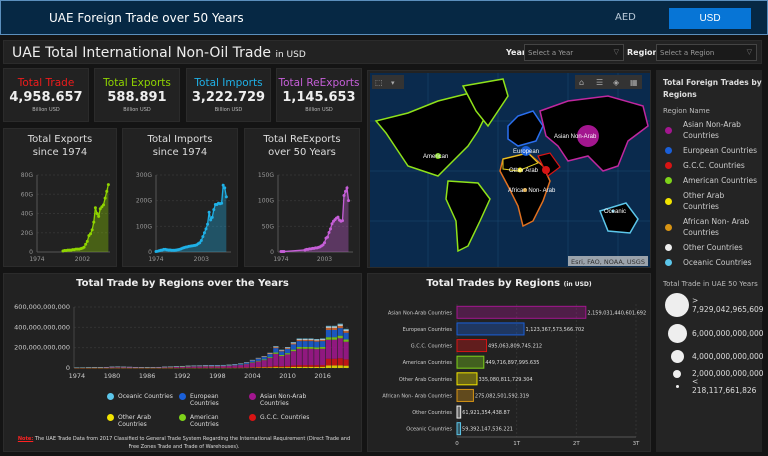  Describe the element at coordinates (634, 82) in the screenshot. I see `basemap-gallery-icon: ▦` at that location.